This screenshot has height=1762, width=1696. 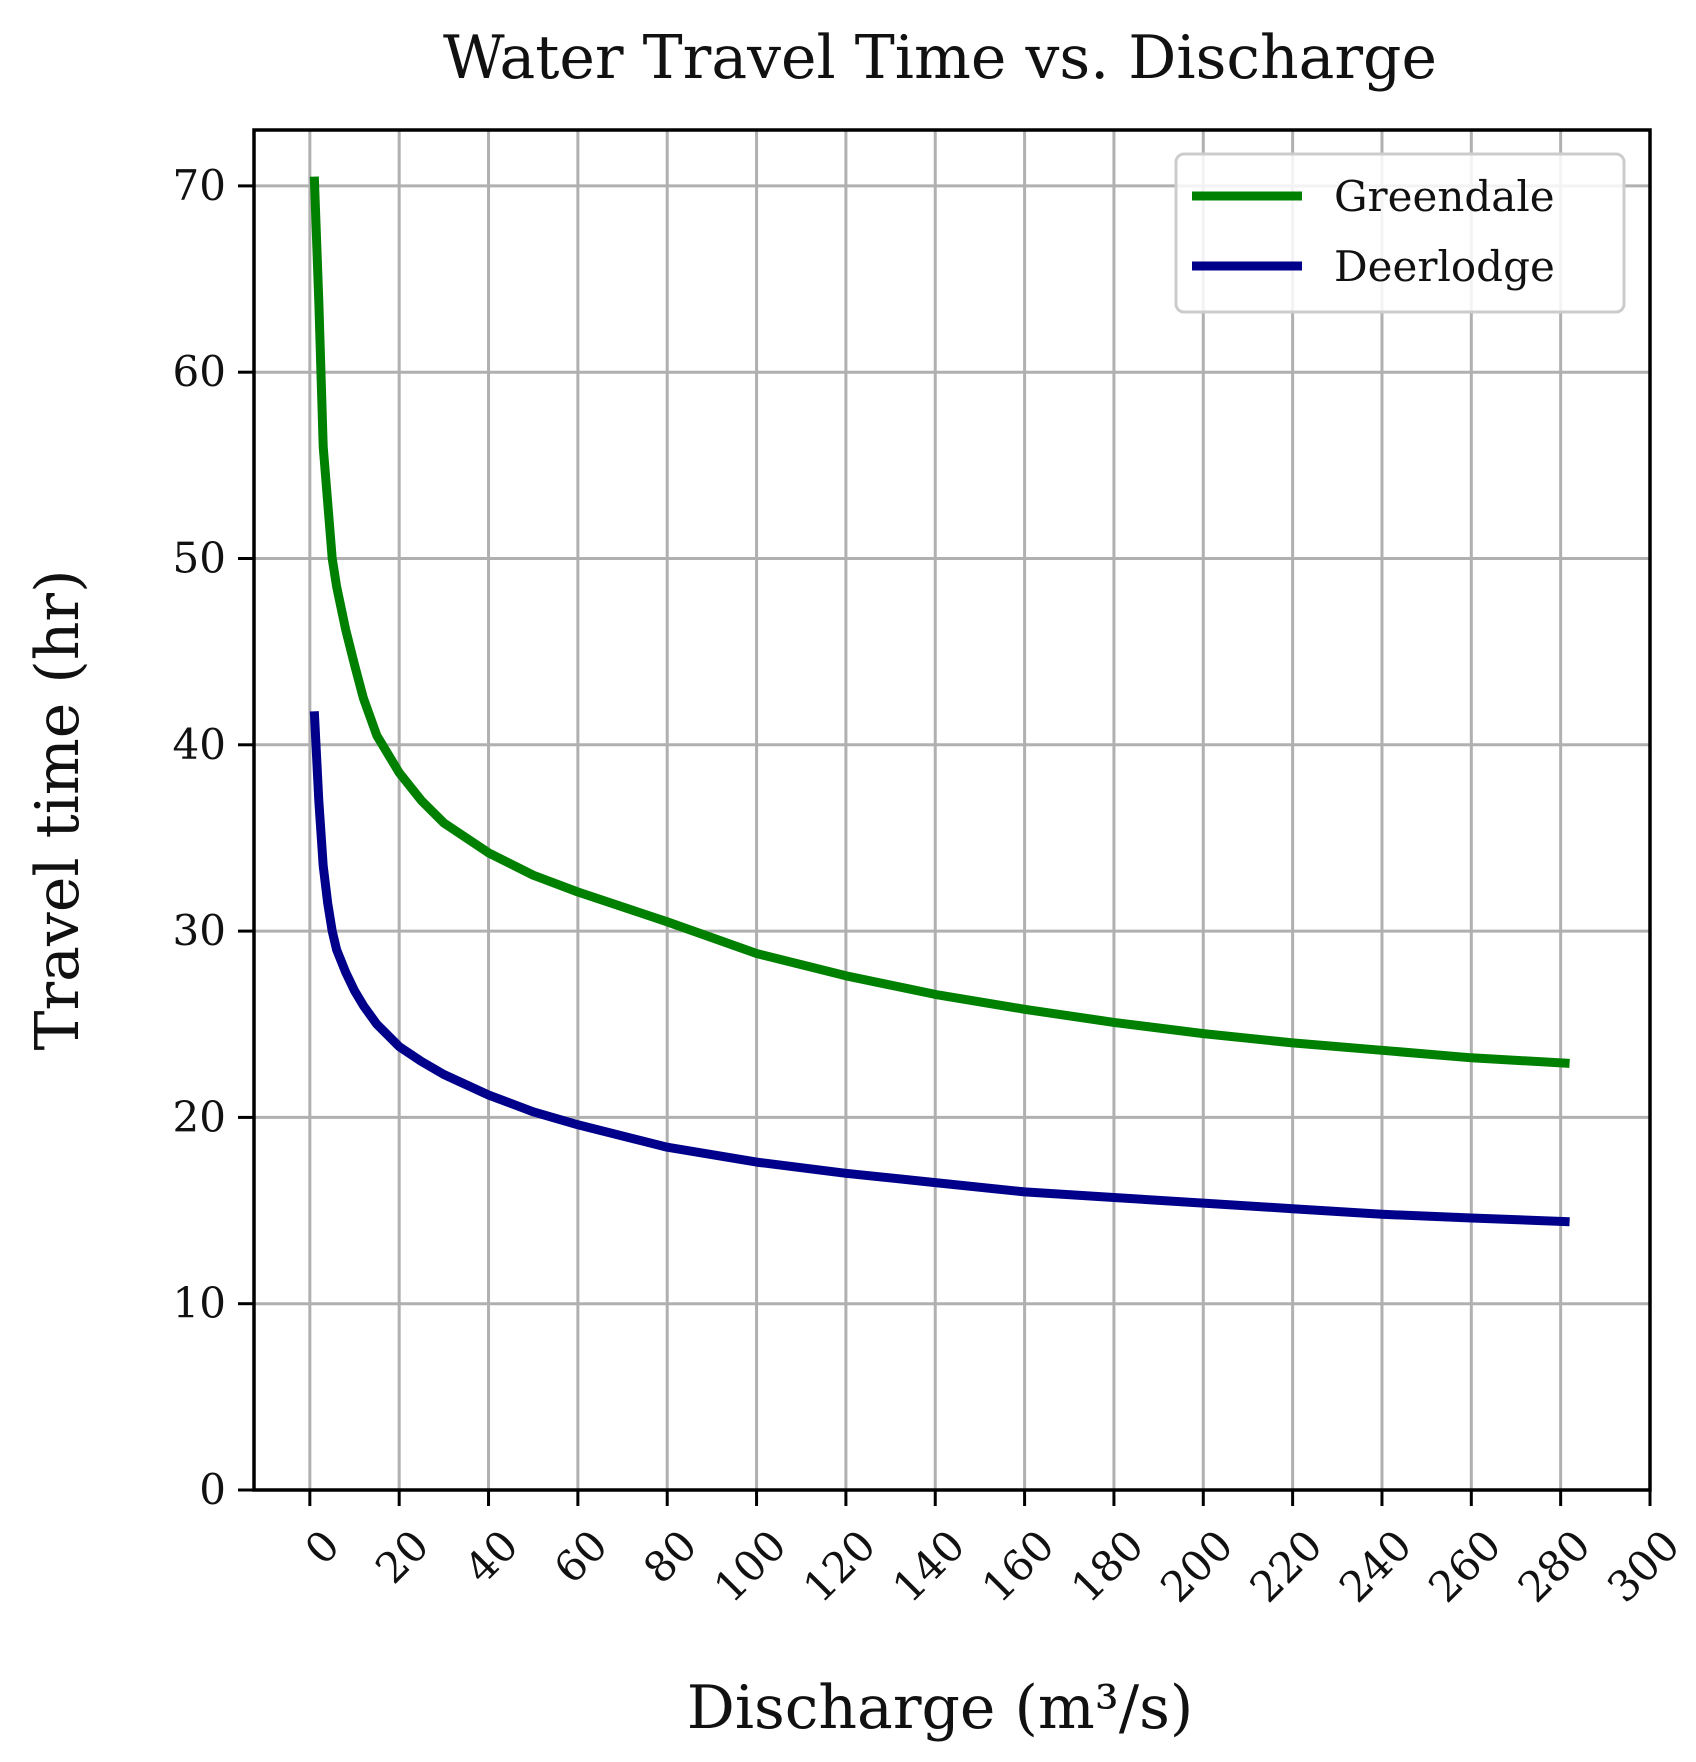 I want to click on x-tick-label-4: 80, so click(x=670, y=1556).